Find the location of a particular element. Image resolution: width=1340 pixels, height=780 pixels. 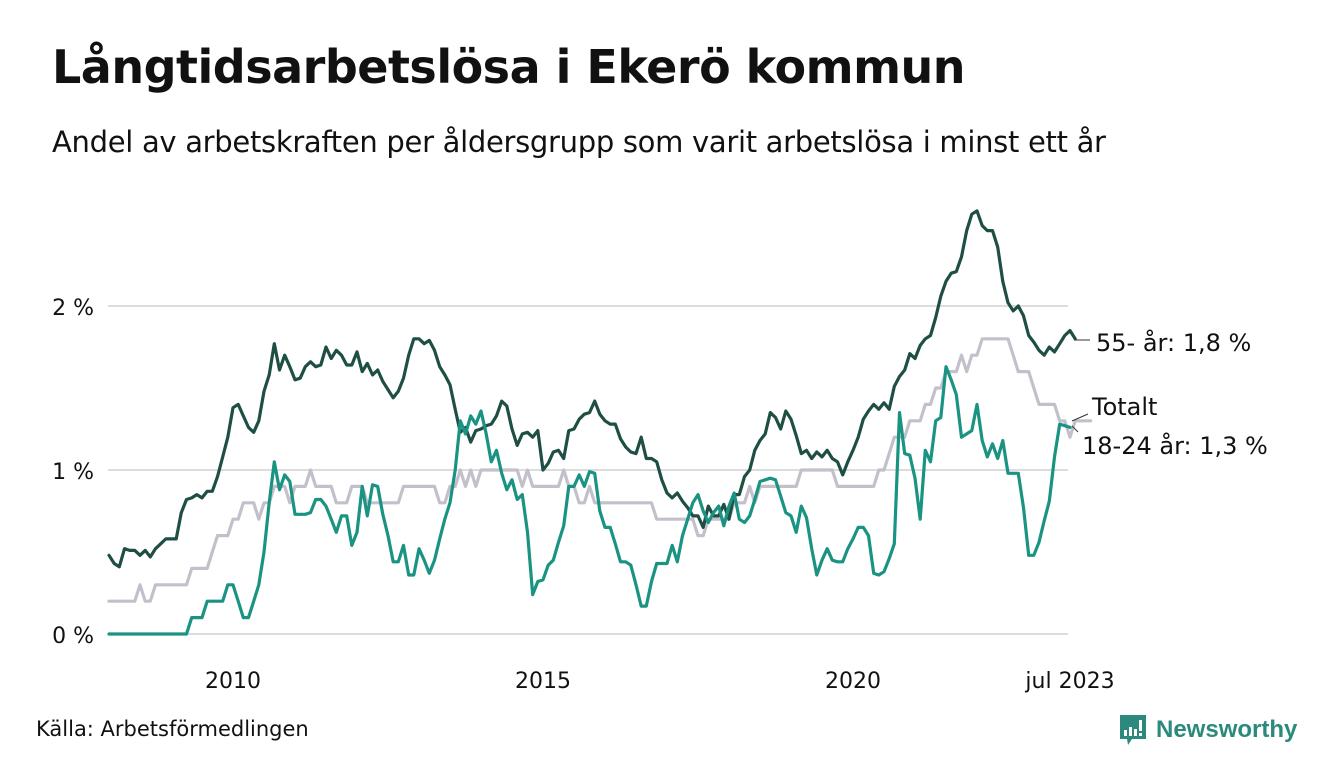

y-tick-label: 2 % is located at coordinates (73, 308).